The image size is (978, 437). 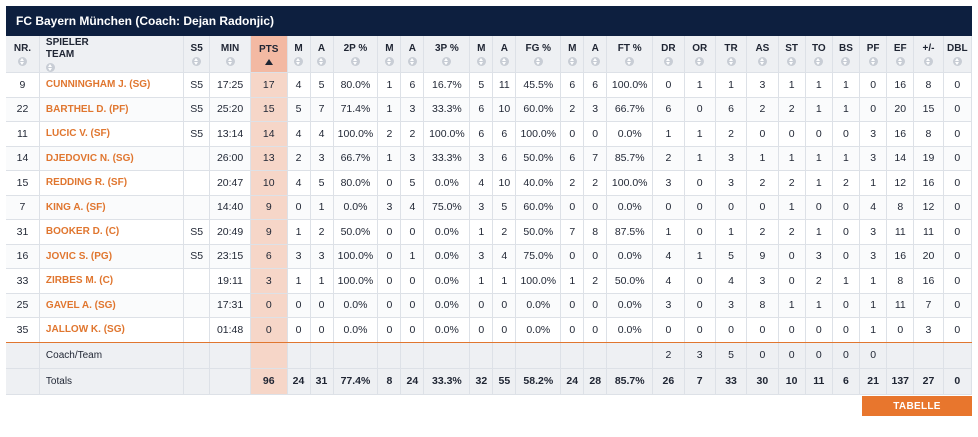 I want to click on col-2p-m: M, so click(x=299, y=54).